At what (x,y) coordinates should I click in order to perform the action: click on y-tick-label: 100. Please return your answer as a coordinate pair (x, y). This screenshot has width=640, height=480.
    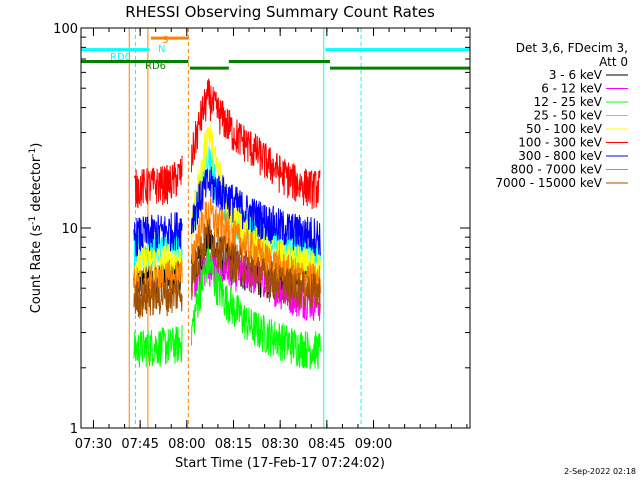
    Looking at the image, I should click on (65, 29).